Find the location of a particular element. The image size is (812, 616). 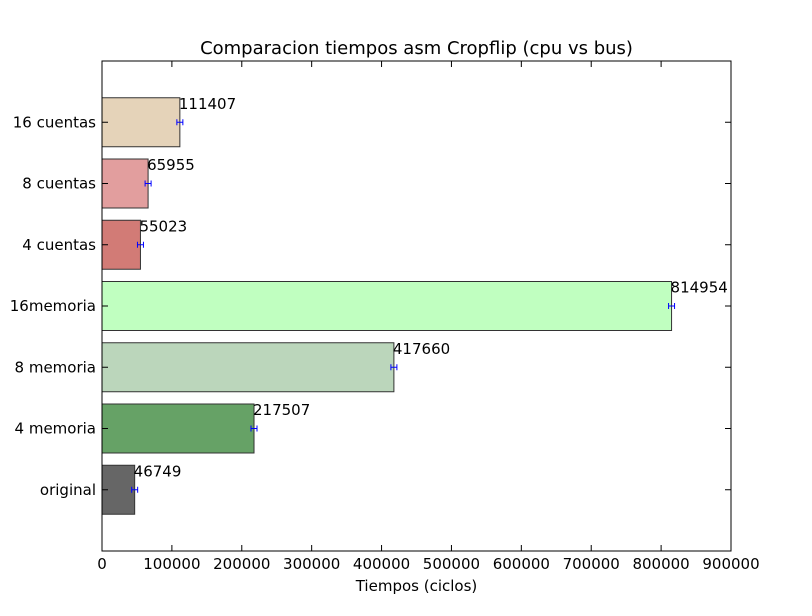

data-label-8-memoria: 417660 is located at coordinates (421, 349).